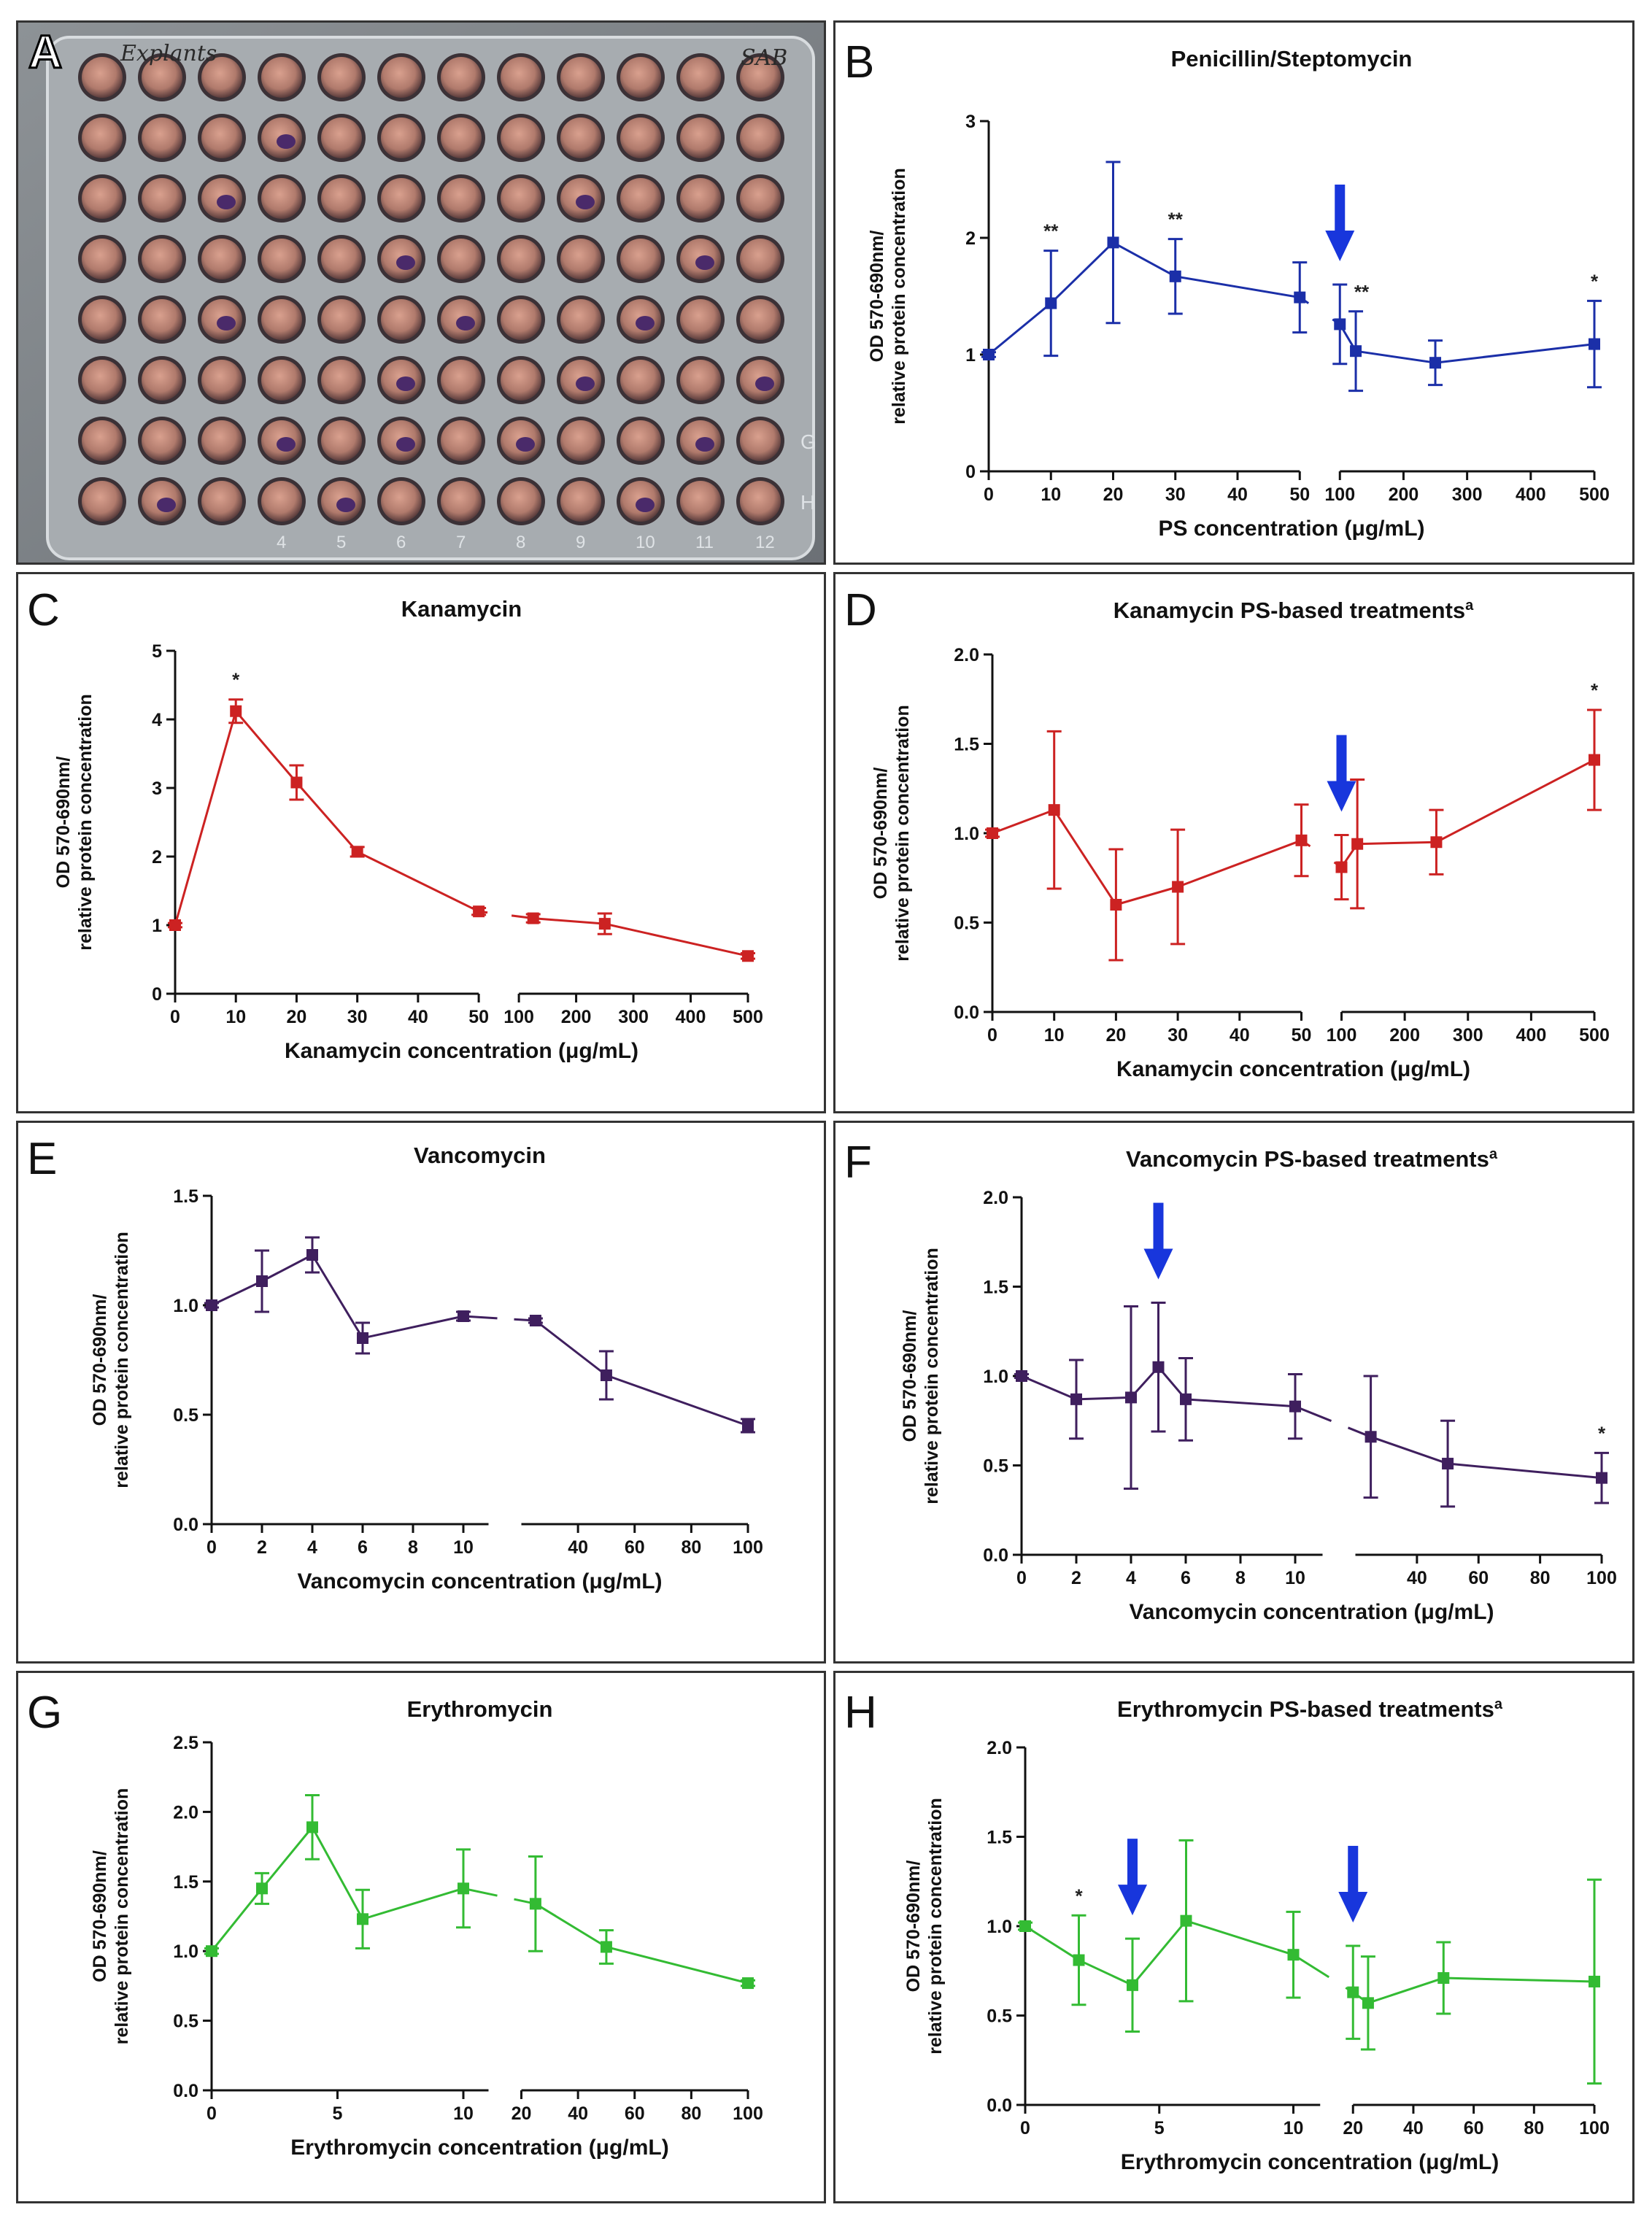 The height and width of the screenshot is (2218, 1652). What do you see at coordinates (338, 2113) in the screenshot?
I see `x-tick-label: 5` at bounding box center [338, 2113].